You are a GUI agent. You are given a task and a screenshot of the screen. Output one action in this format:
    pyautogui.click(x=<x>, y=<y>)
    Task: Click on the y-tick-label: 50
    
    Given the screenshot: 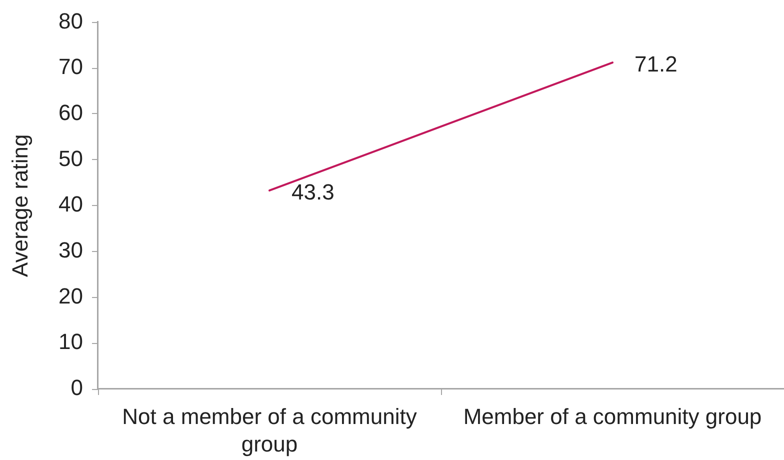 What is the action you would take?
    pyautogui.click(x=70, y=158)
    